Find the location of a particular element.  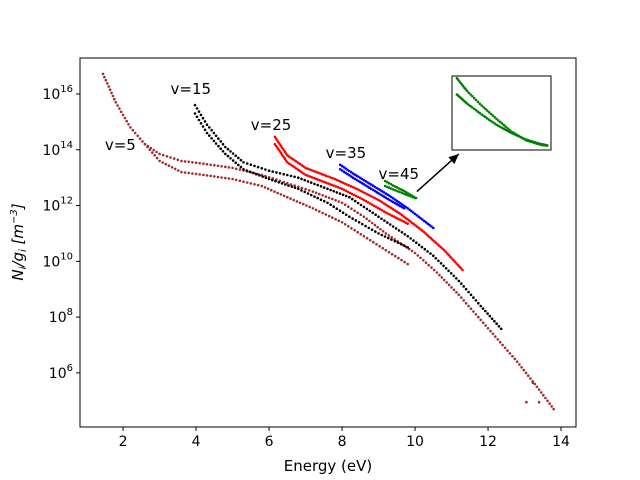

x-tick-label: 14 is located at coordinates (561, 442).